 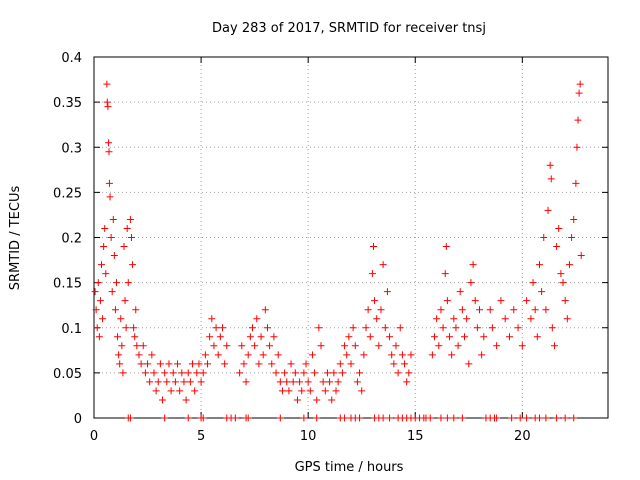 I want to click on x-tick-label: 20, so click(x=522, y=436).